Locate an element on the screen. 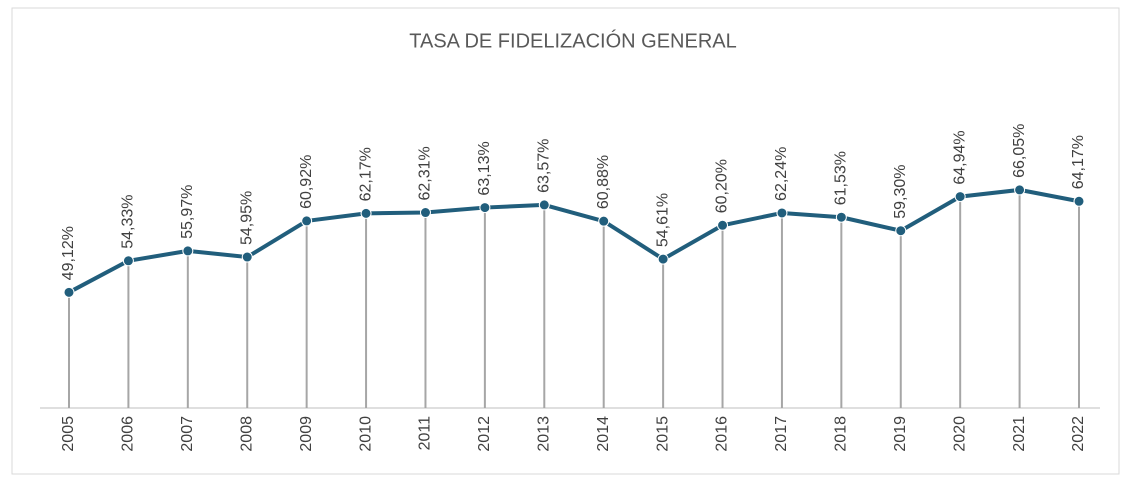 The height and width of the screenshot is (483, 1131). x-tick-label: 2009 is located at coordinates (306, 434).